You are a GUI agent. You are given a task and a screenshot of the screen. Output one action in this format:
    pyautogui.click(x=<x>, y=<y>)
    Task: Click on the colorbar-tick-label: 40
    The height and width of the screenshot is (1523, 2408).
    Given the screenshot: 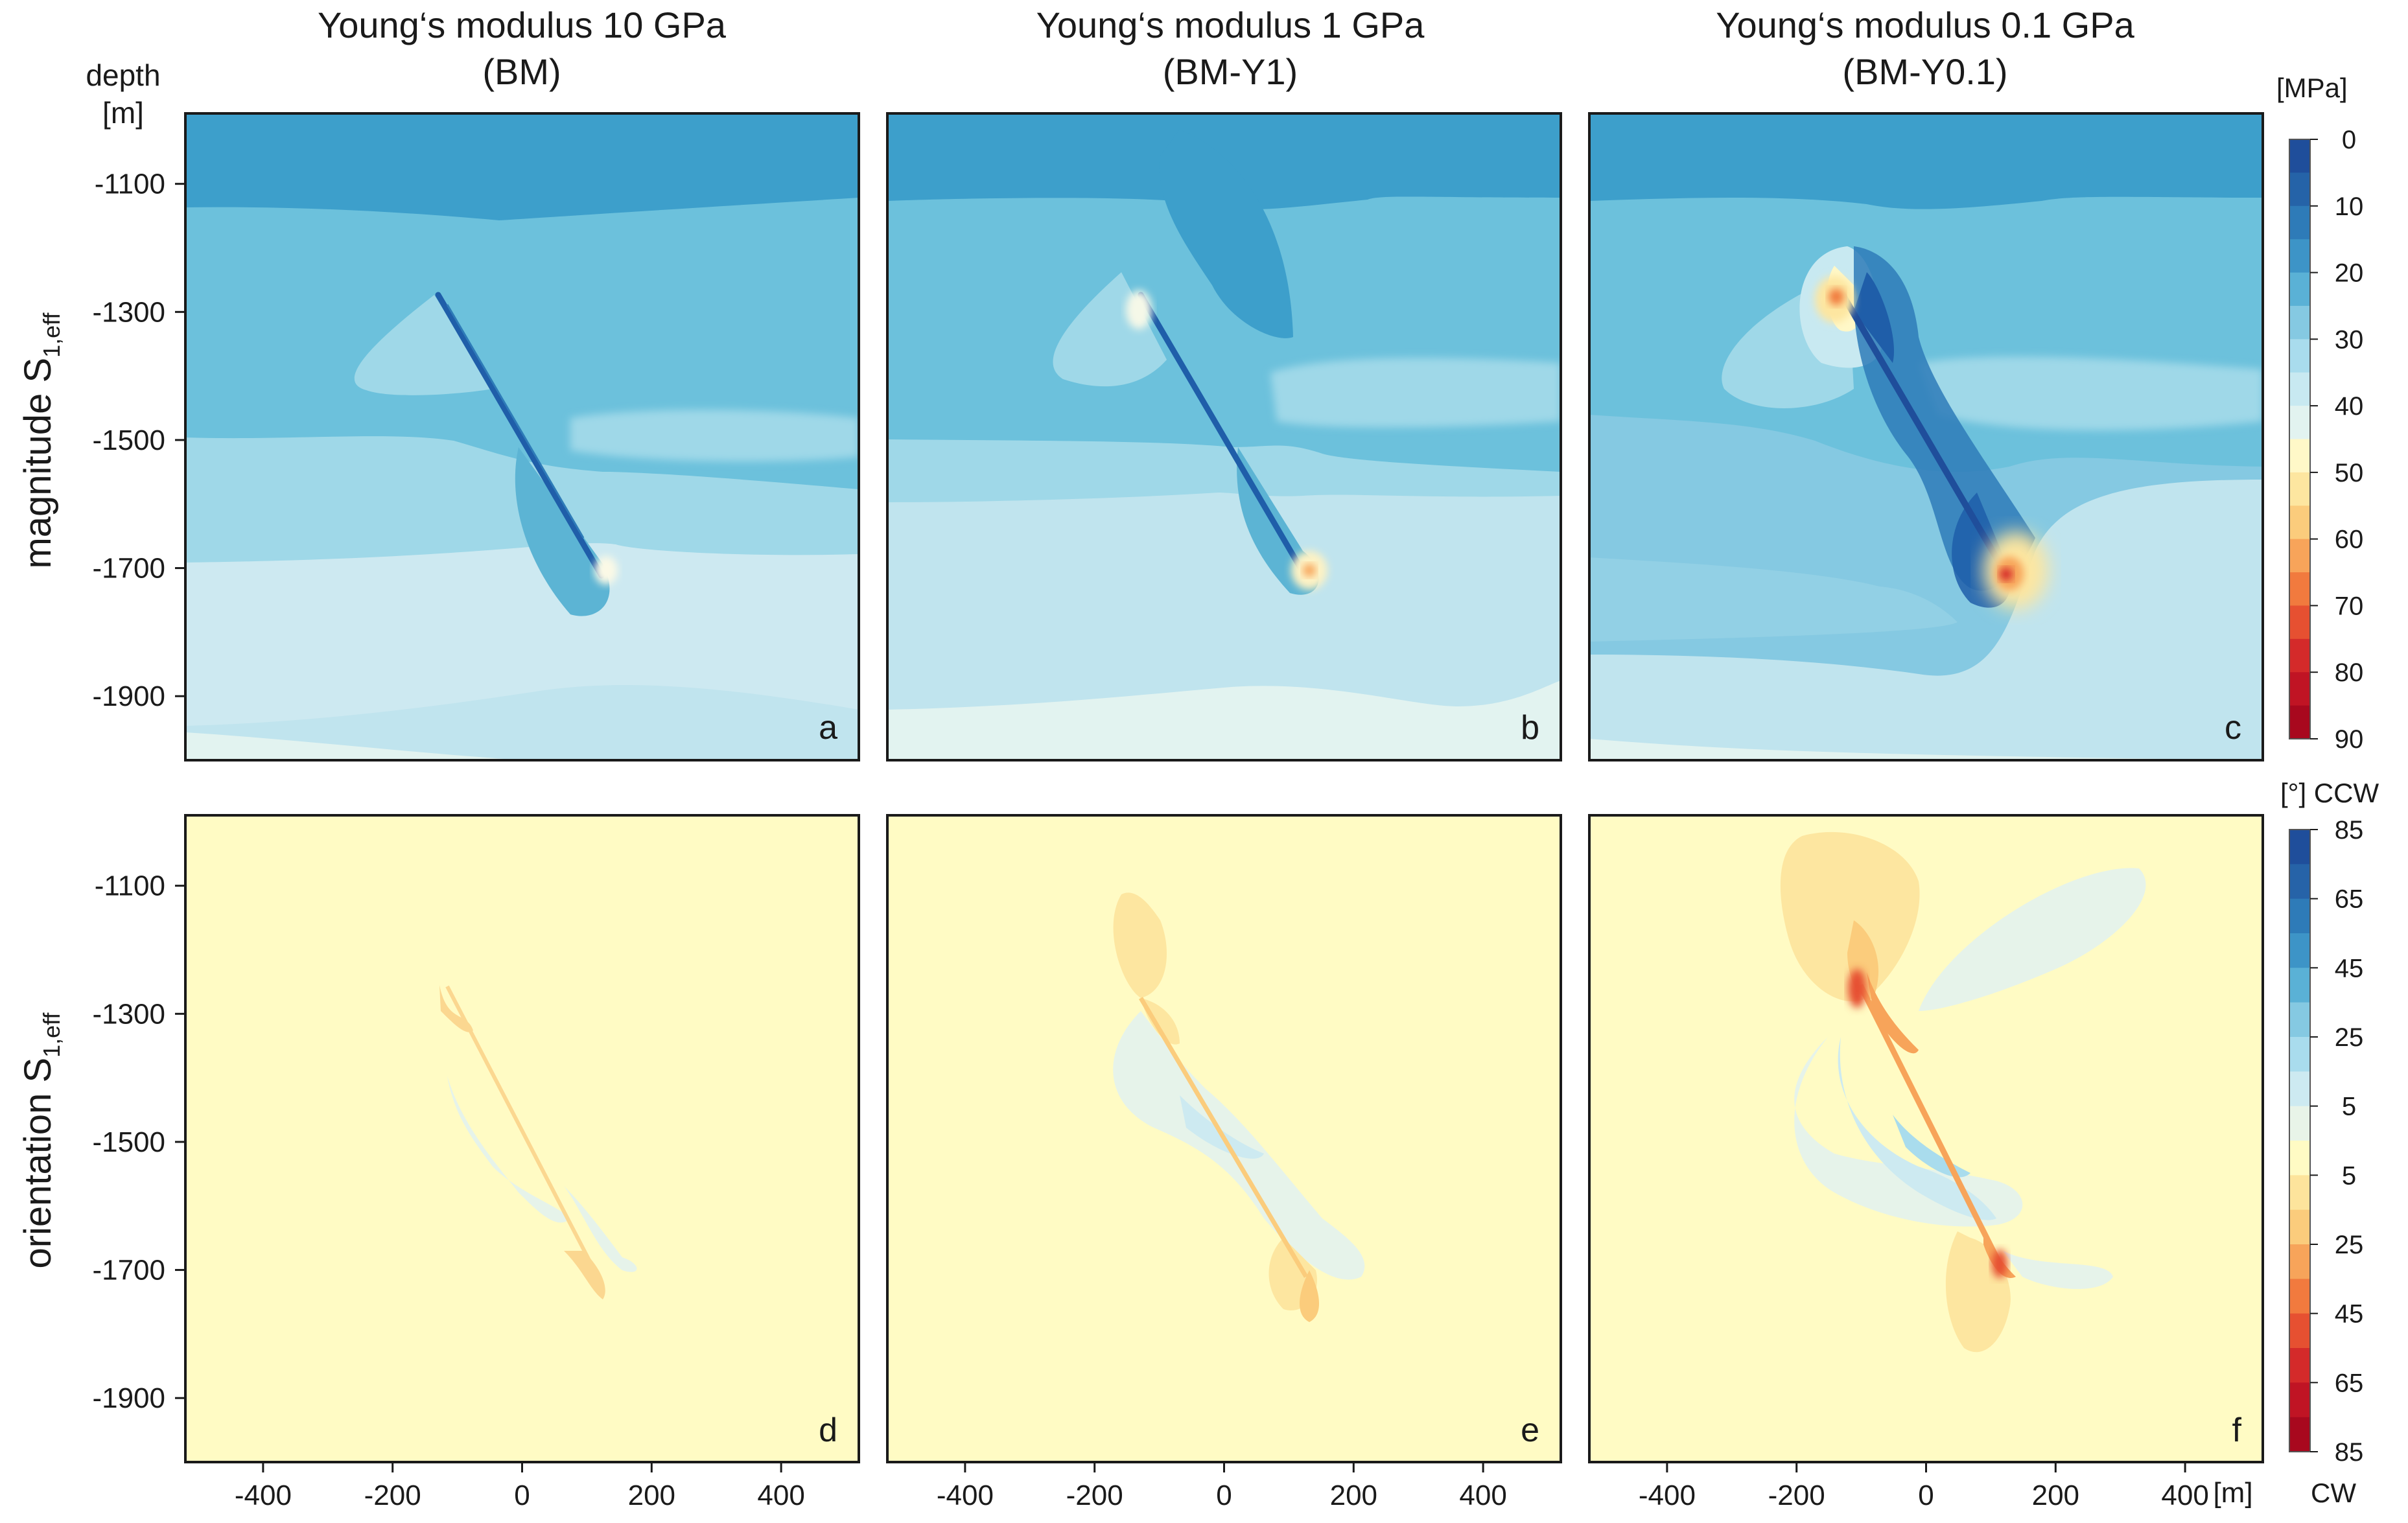 What is the action you would take?
    pyautogui.click(x=2349, y=406)
    